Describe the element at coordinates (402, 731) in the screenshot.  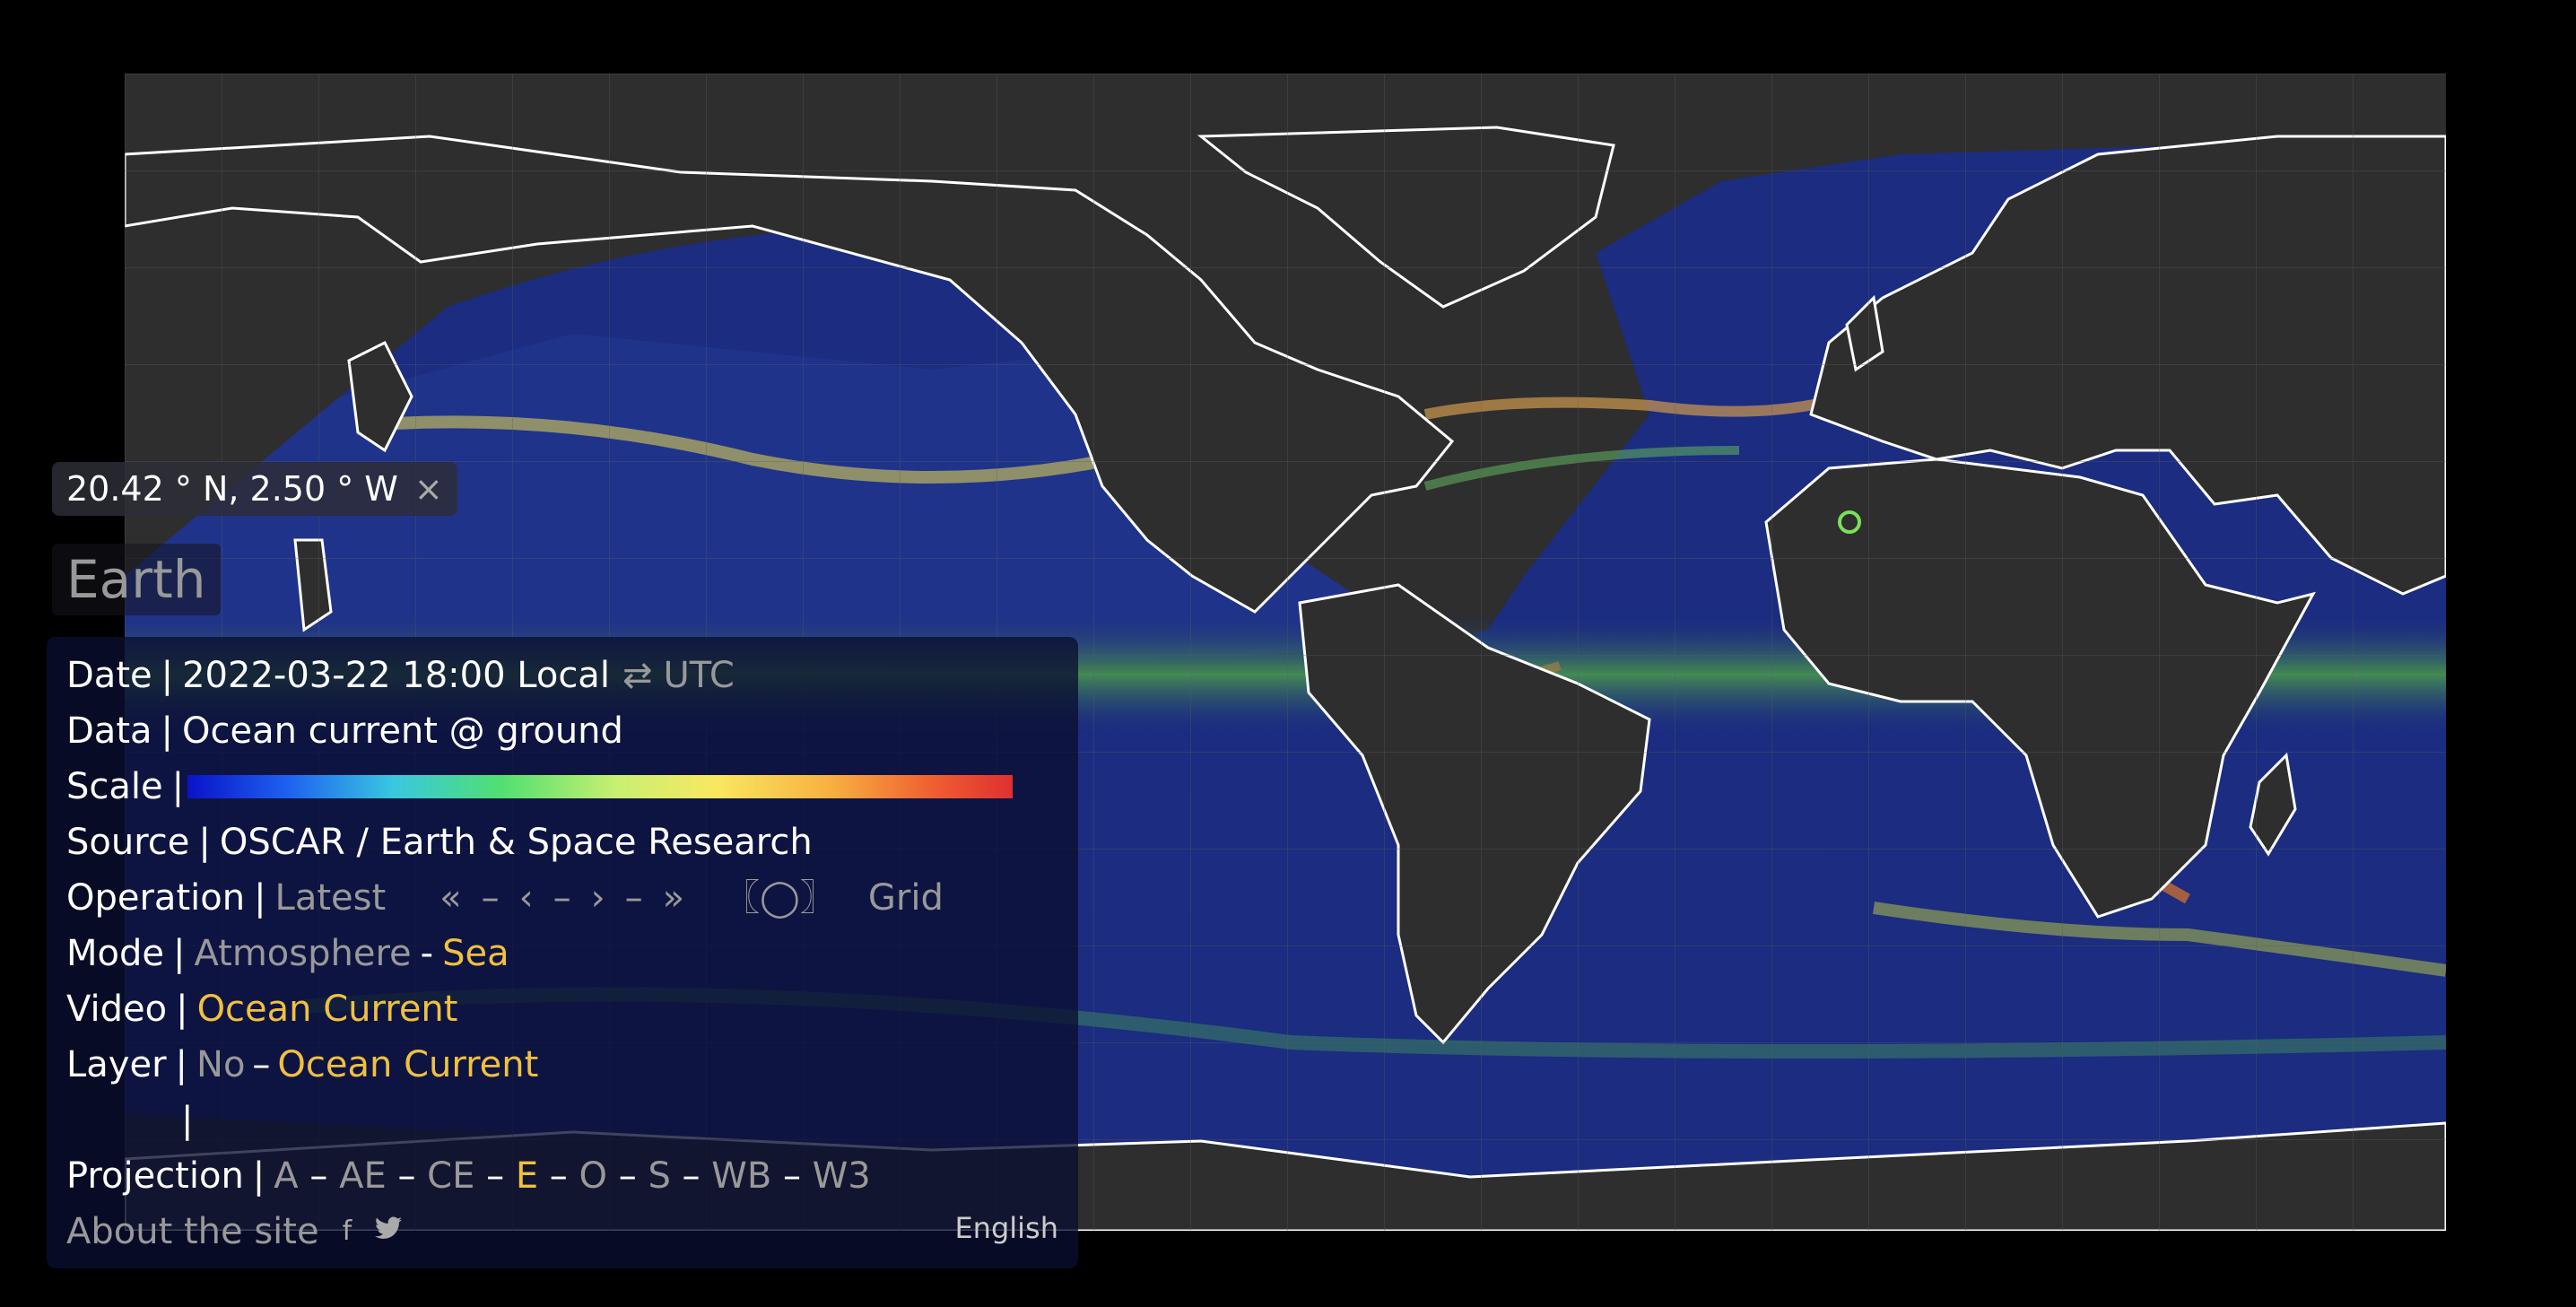
I see `data-value: Ocean current @ ground` at that location.